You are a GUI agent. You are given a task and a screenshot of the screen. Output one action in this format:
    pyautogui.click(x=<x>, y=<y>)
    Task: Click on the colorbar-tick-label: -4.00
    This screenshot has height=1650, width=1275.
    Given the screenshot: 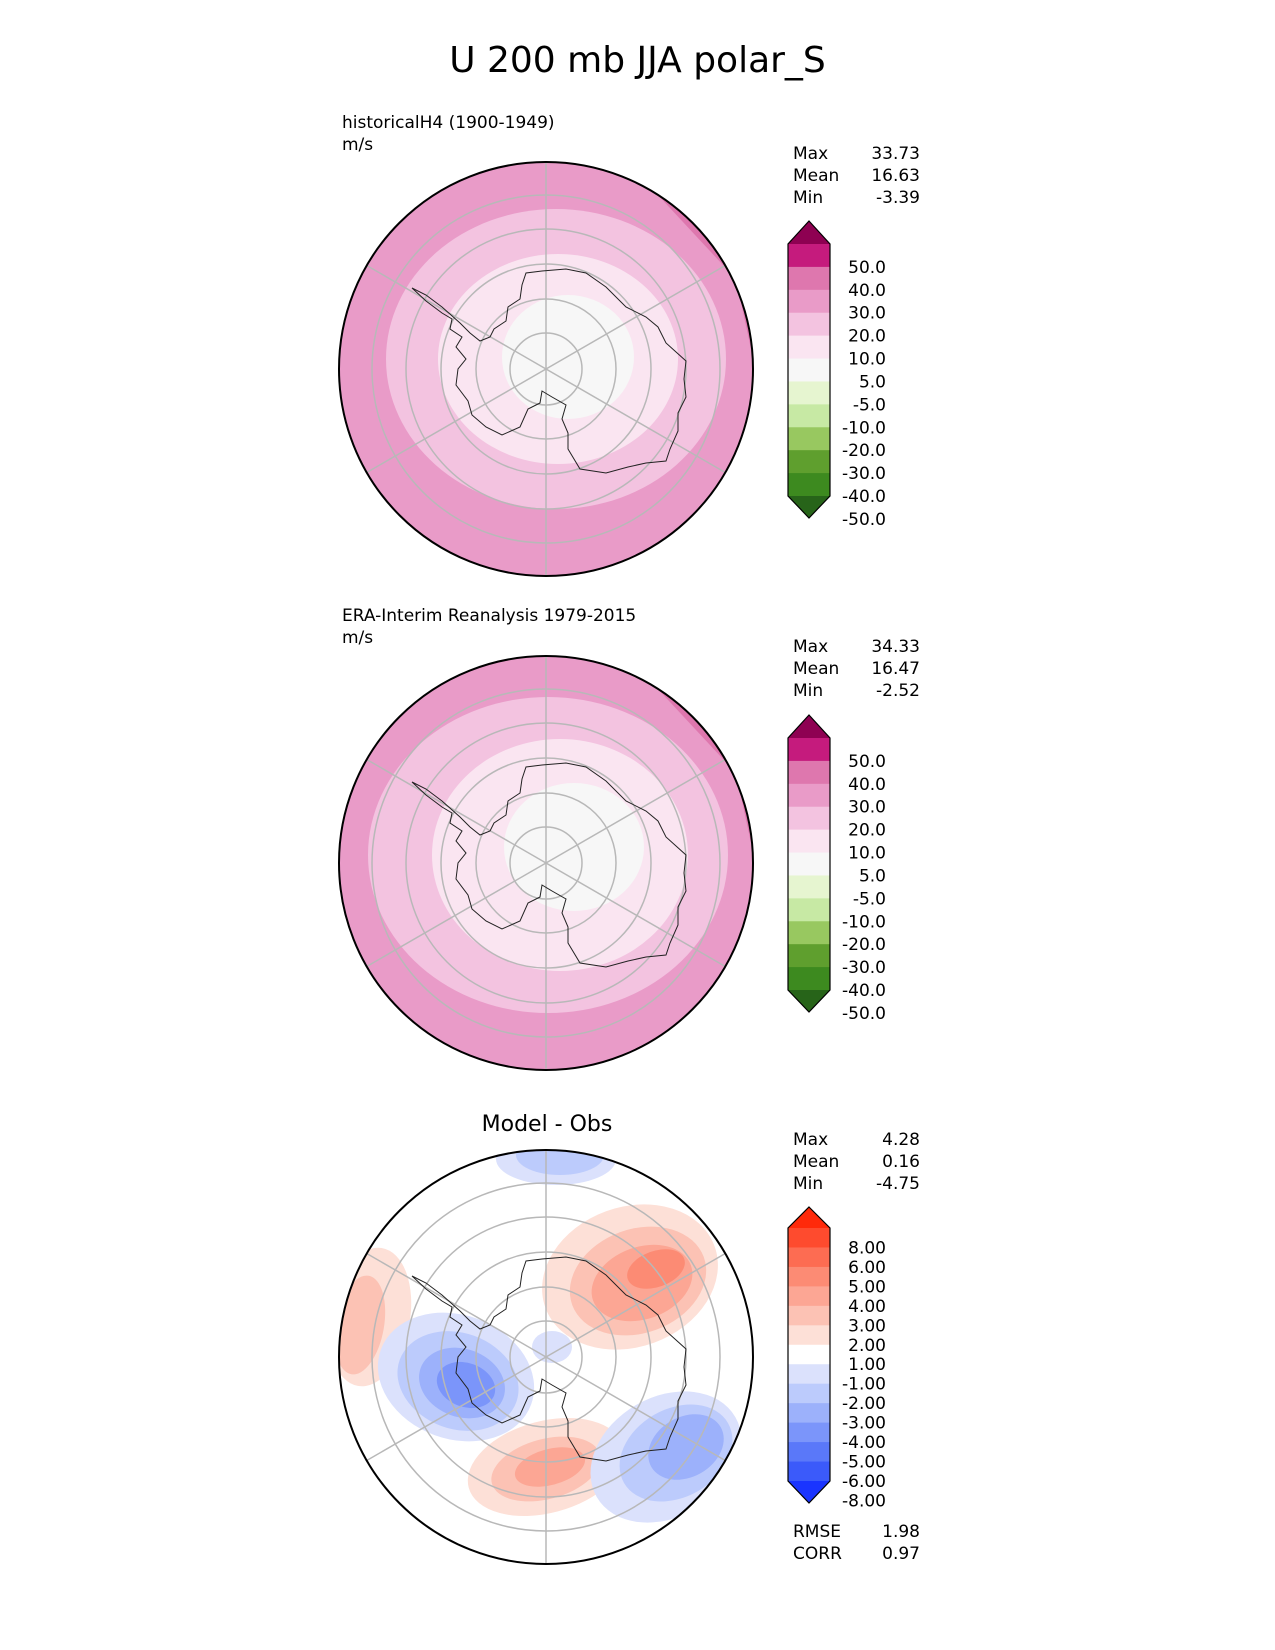 What is the action you would take?
    pyautogui.click(x=864, y=1443)
    